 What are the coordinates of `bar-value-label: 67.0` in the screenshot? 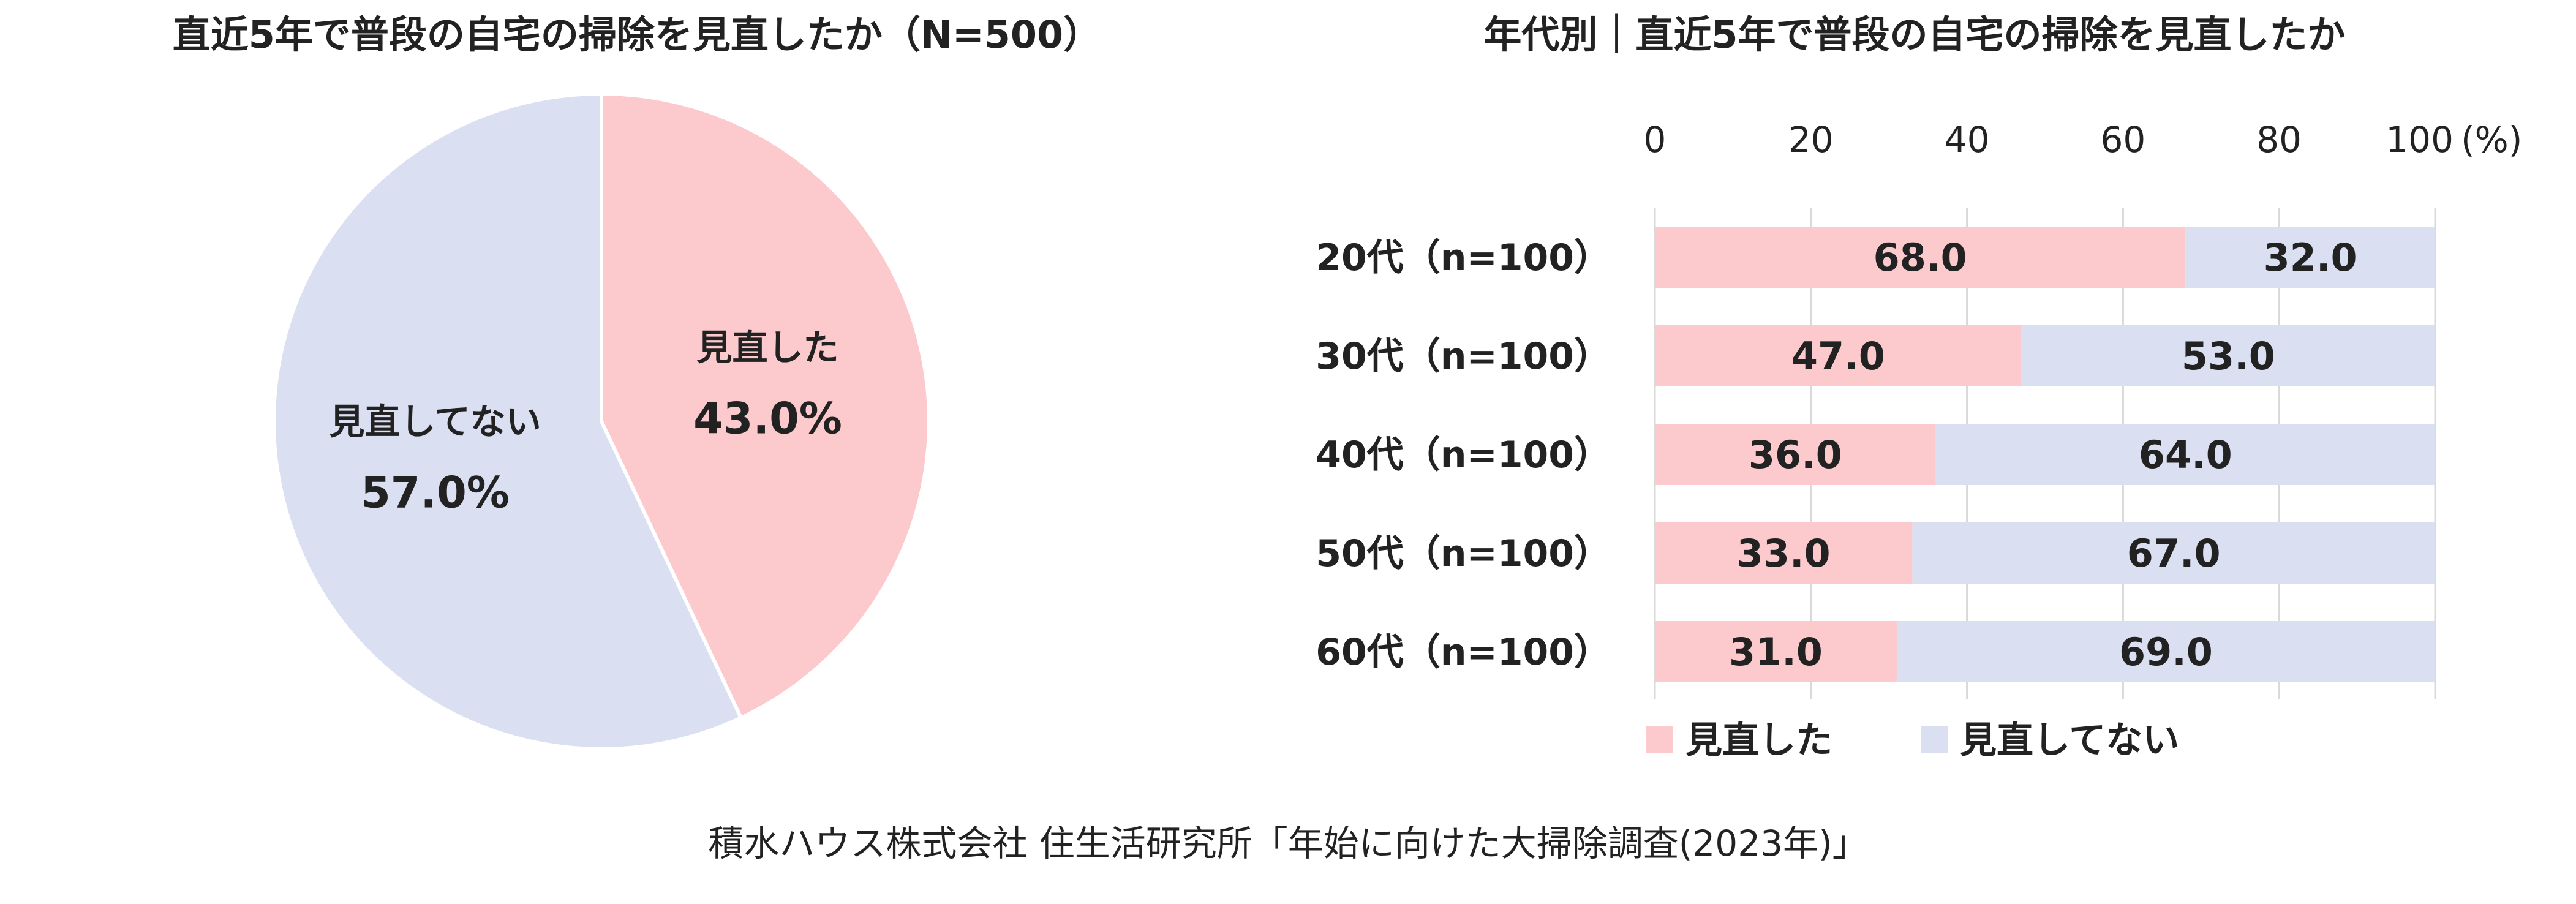 It's located at (2174, 553).